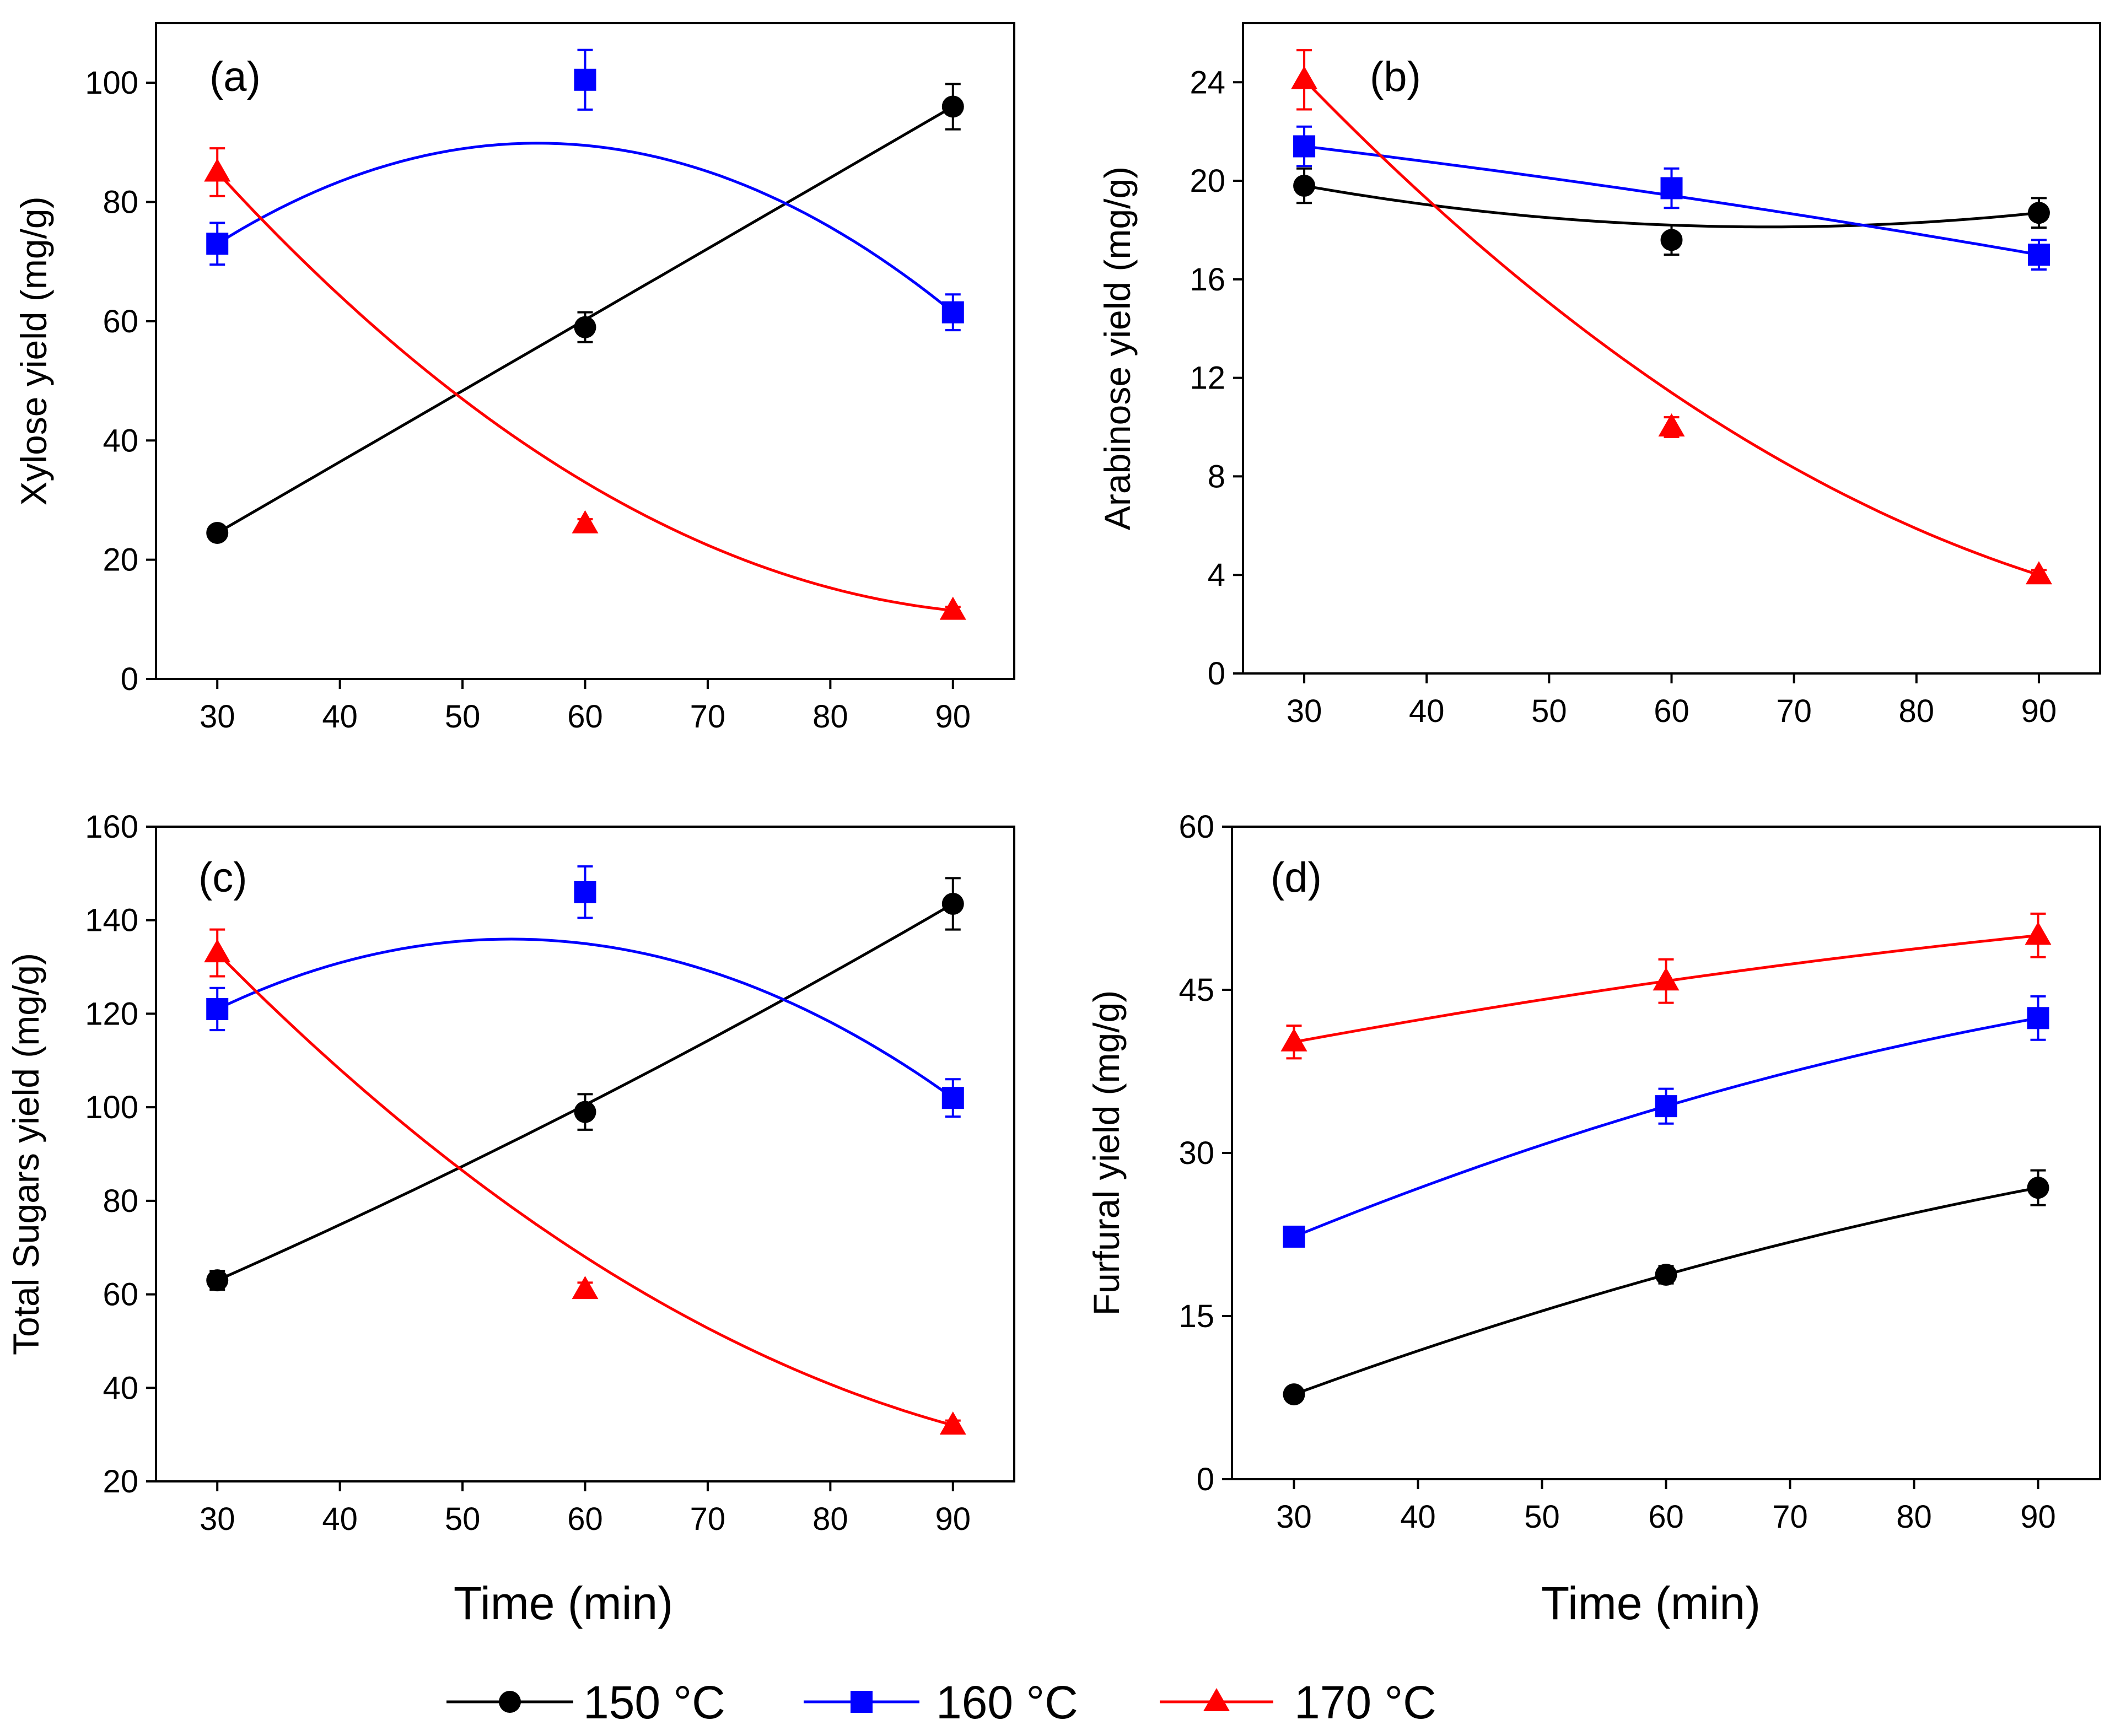 Image resolution: width=2115 pixels, height=1736 pixels. What do you see at coordinates (1207, 378) in the screenshot?
I see `y-tick-label: 12` at bounding box center [1207, 378].